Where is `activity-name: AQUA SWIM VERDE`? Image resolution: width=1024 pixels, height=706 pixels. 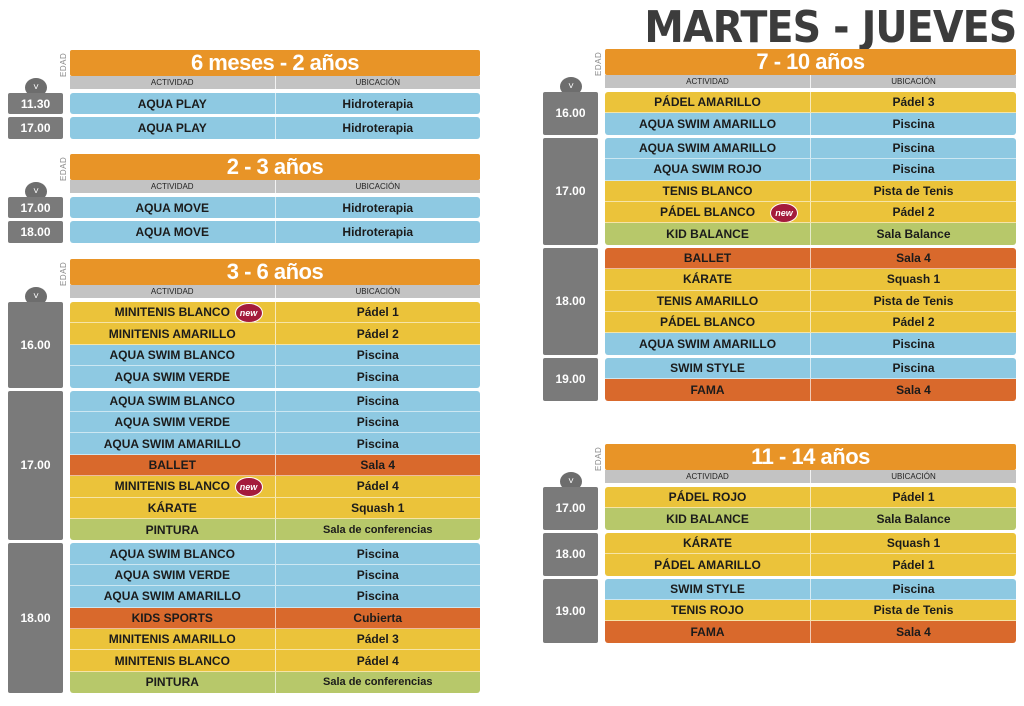
activity-name: AQUA SWIM VERDE is located at coordinates (173, 575).